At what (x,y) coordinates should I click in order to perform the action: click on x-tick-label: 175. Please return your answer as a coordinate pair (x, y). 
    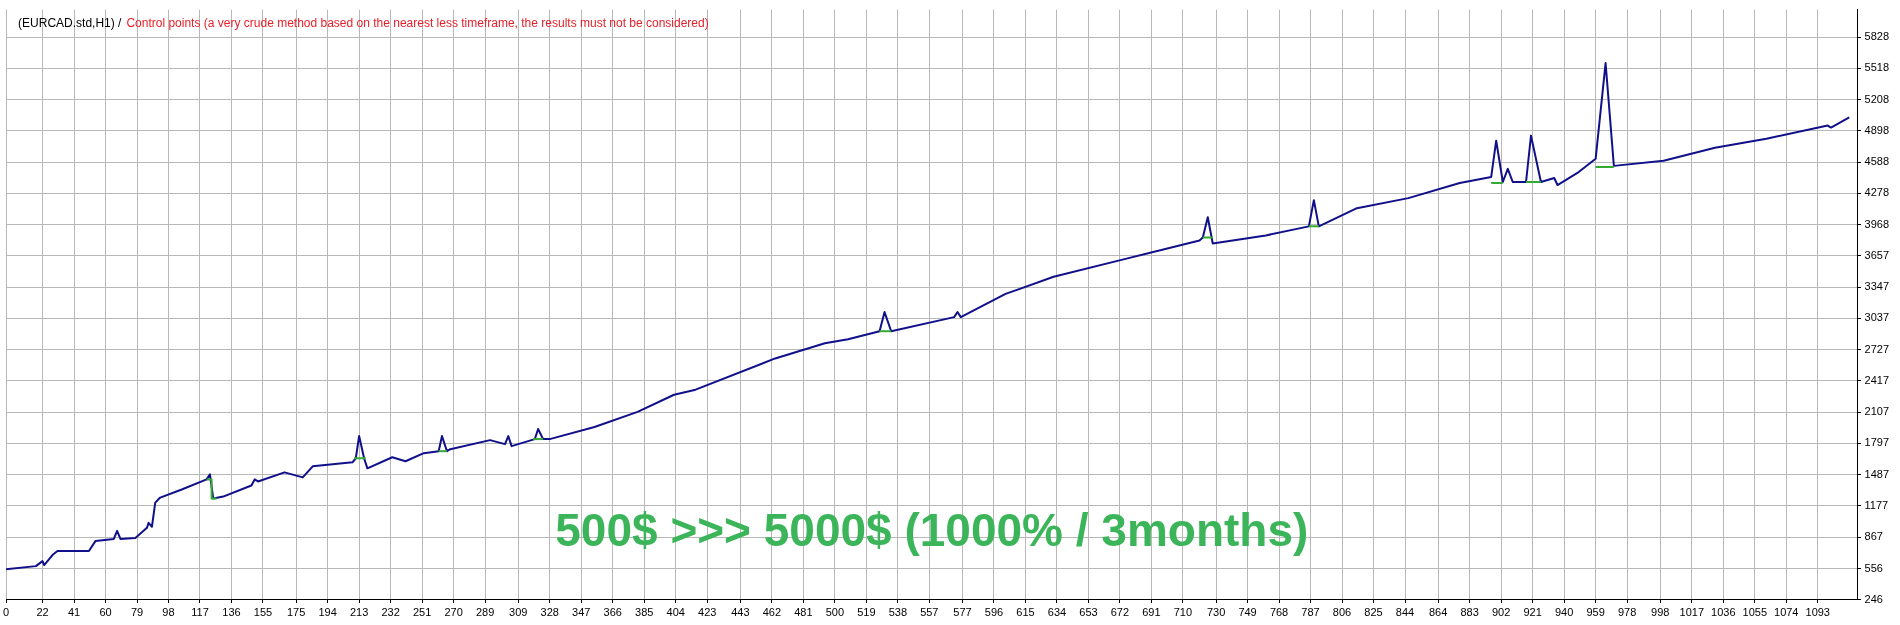
    Looking at the image, I should click on (296, 612).